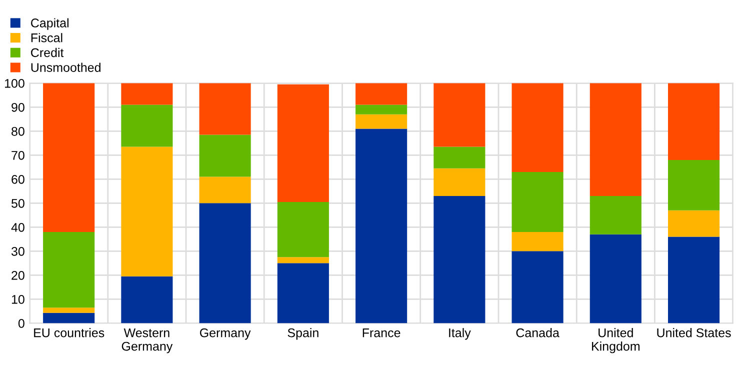  Describe the element at coordinates (21, 323) in the screenshot. I see `y-tick-label: 0` at that location.